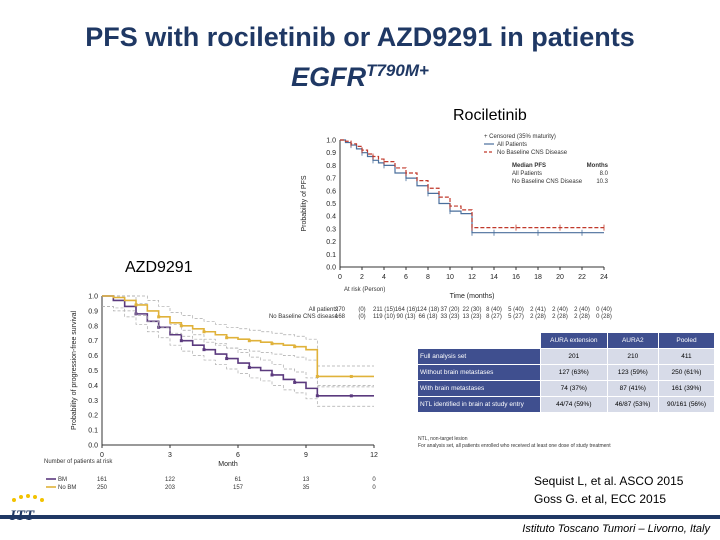  Describe the element at coordinates (547, 182) in the screenshot. I see `median-row-label: No Baseline CNS Disease` at that location.